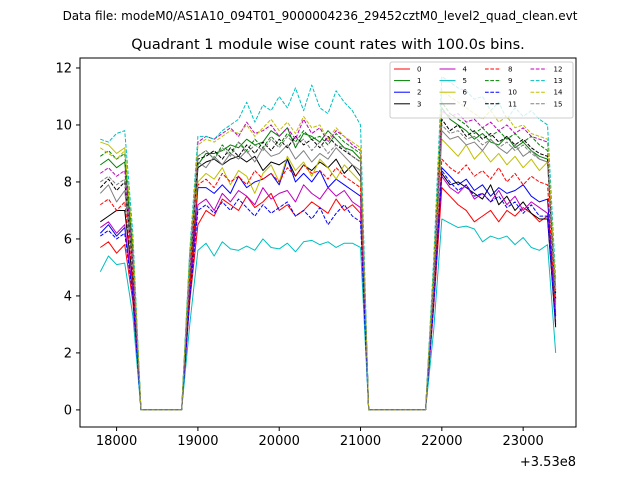 Image resolution: width=640 pixels, height=480 pixels. What do you see at coordinates (510, 81) in the screenshot?
I see `legend-label-9: 9` at bounding box center [510, 81].